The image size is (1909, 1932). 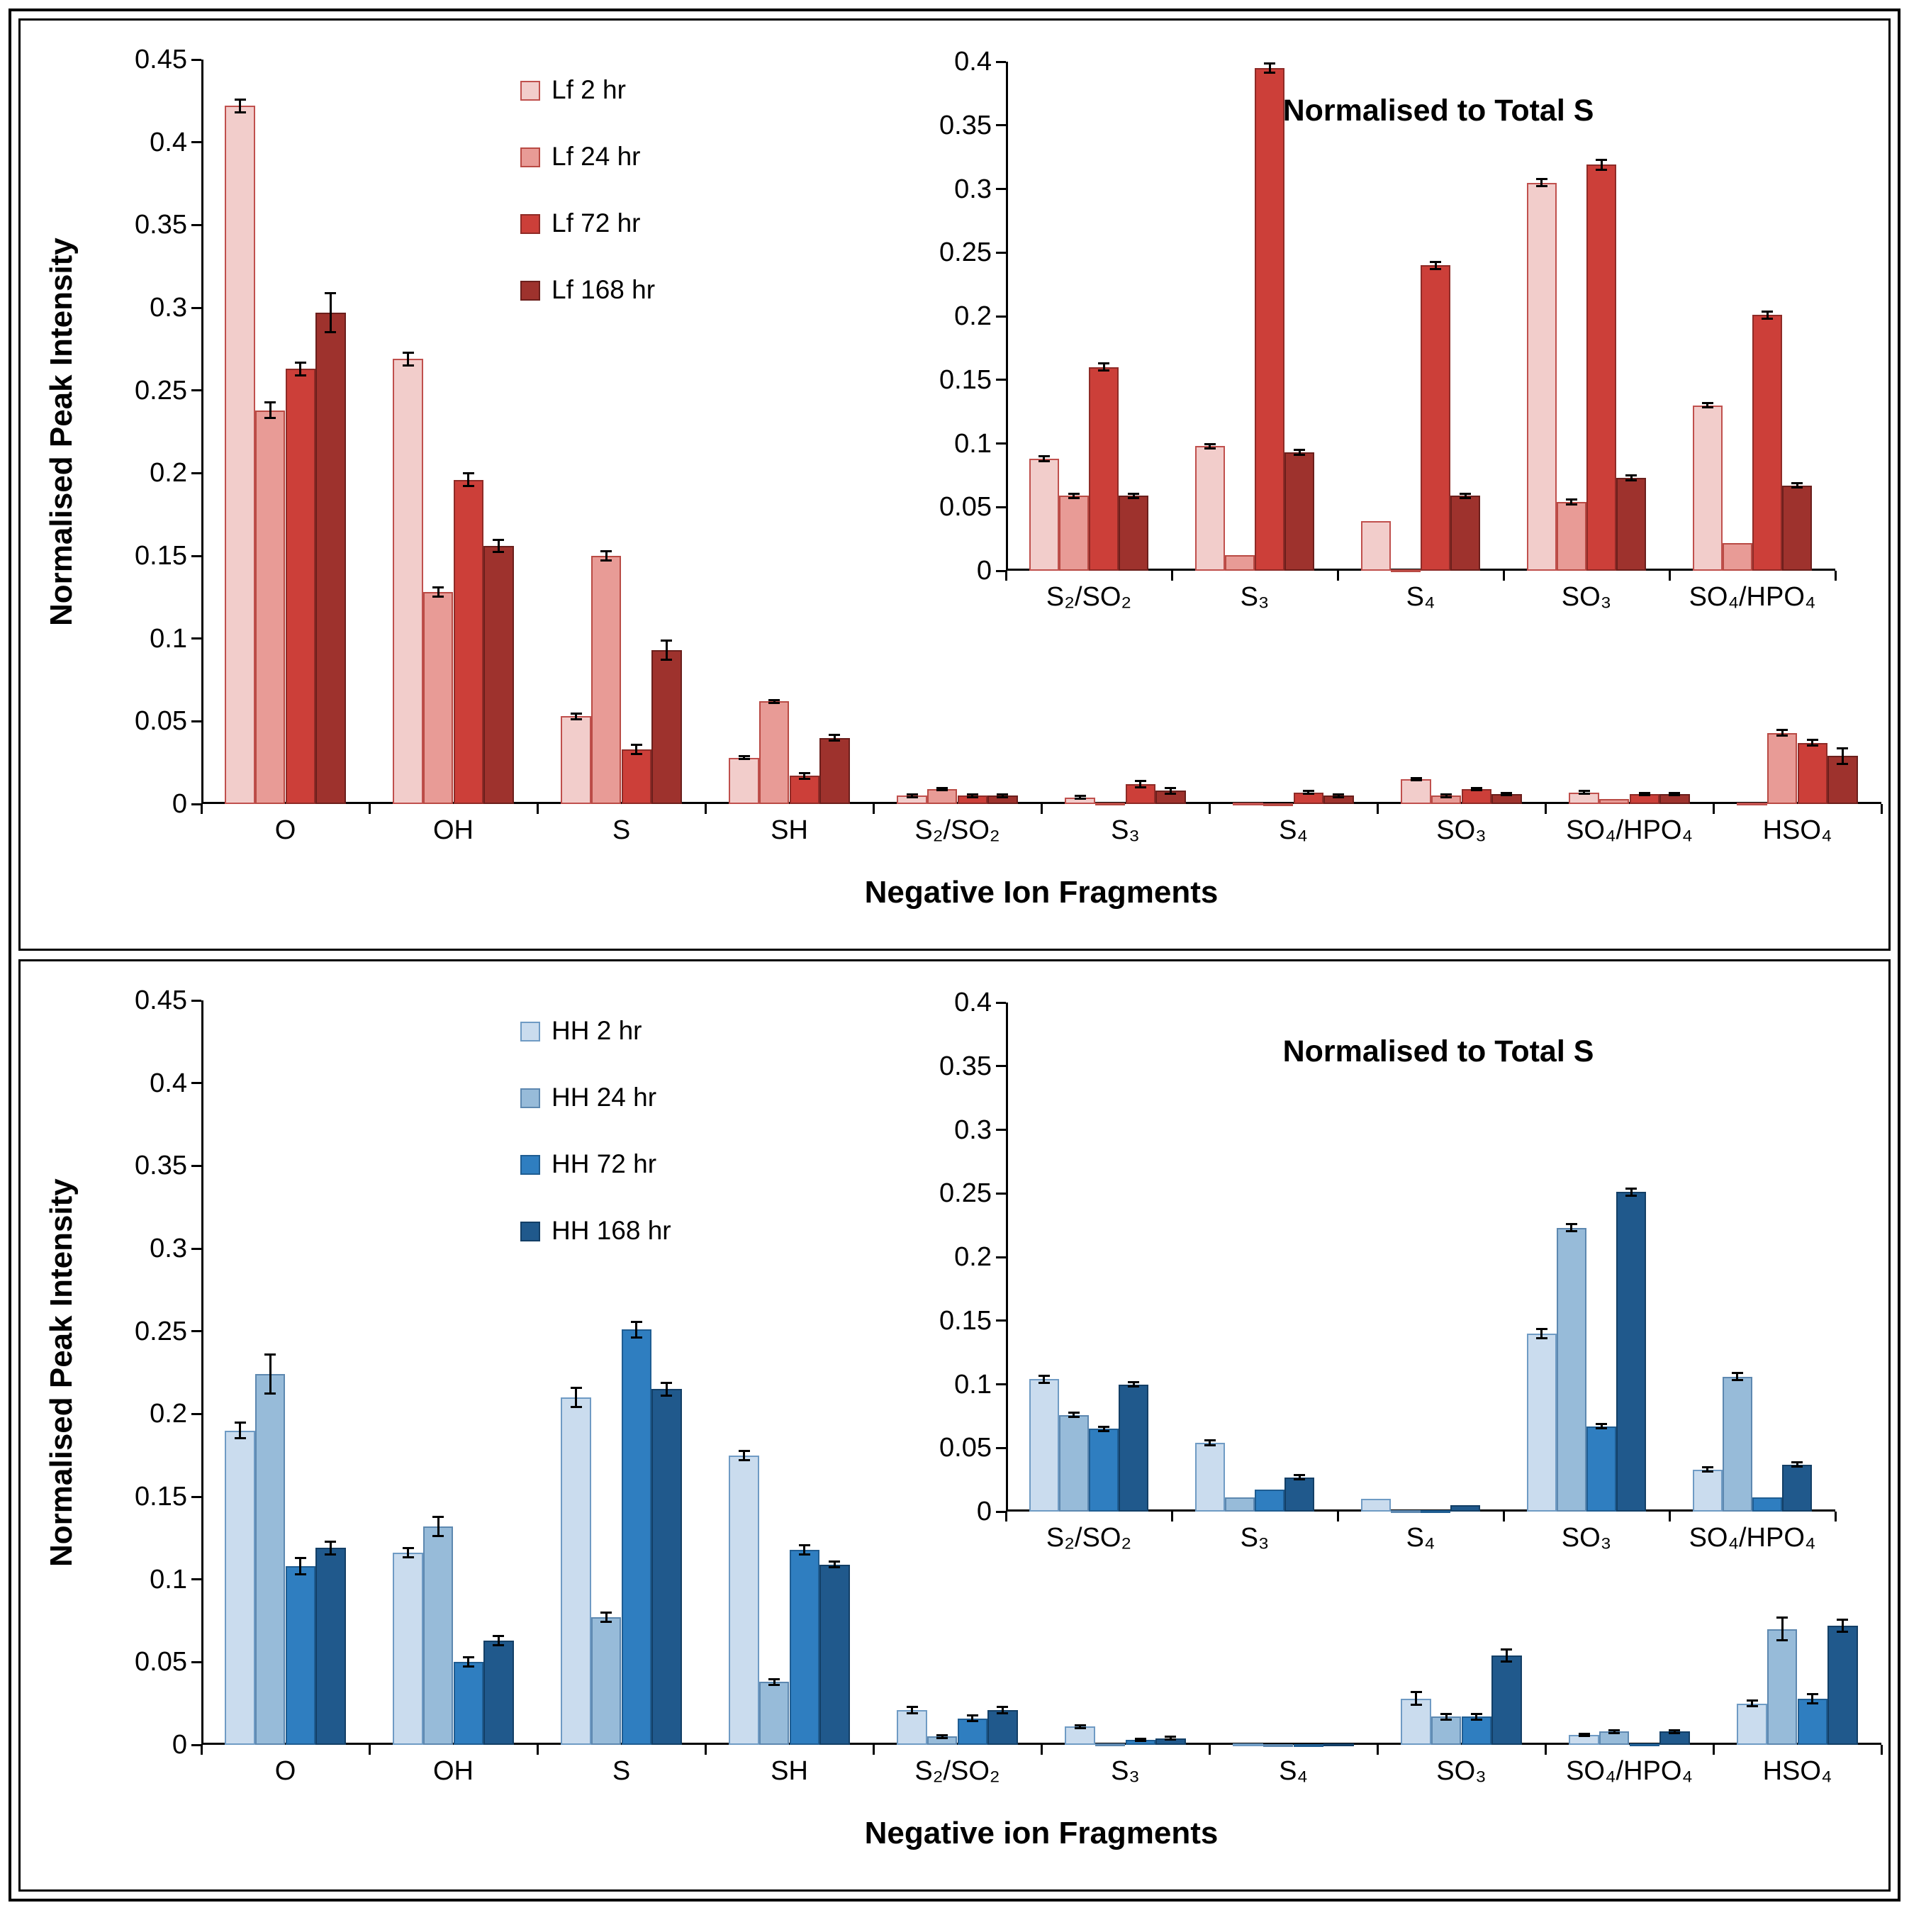 What do you see at coordinates (1421, 1538) in the screenshot?
I see `x-category-label: S₄` at bounding box center [1421, 1538].